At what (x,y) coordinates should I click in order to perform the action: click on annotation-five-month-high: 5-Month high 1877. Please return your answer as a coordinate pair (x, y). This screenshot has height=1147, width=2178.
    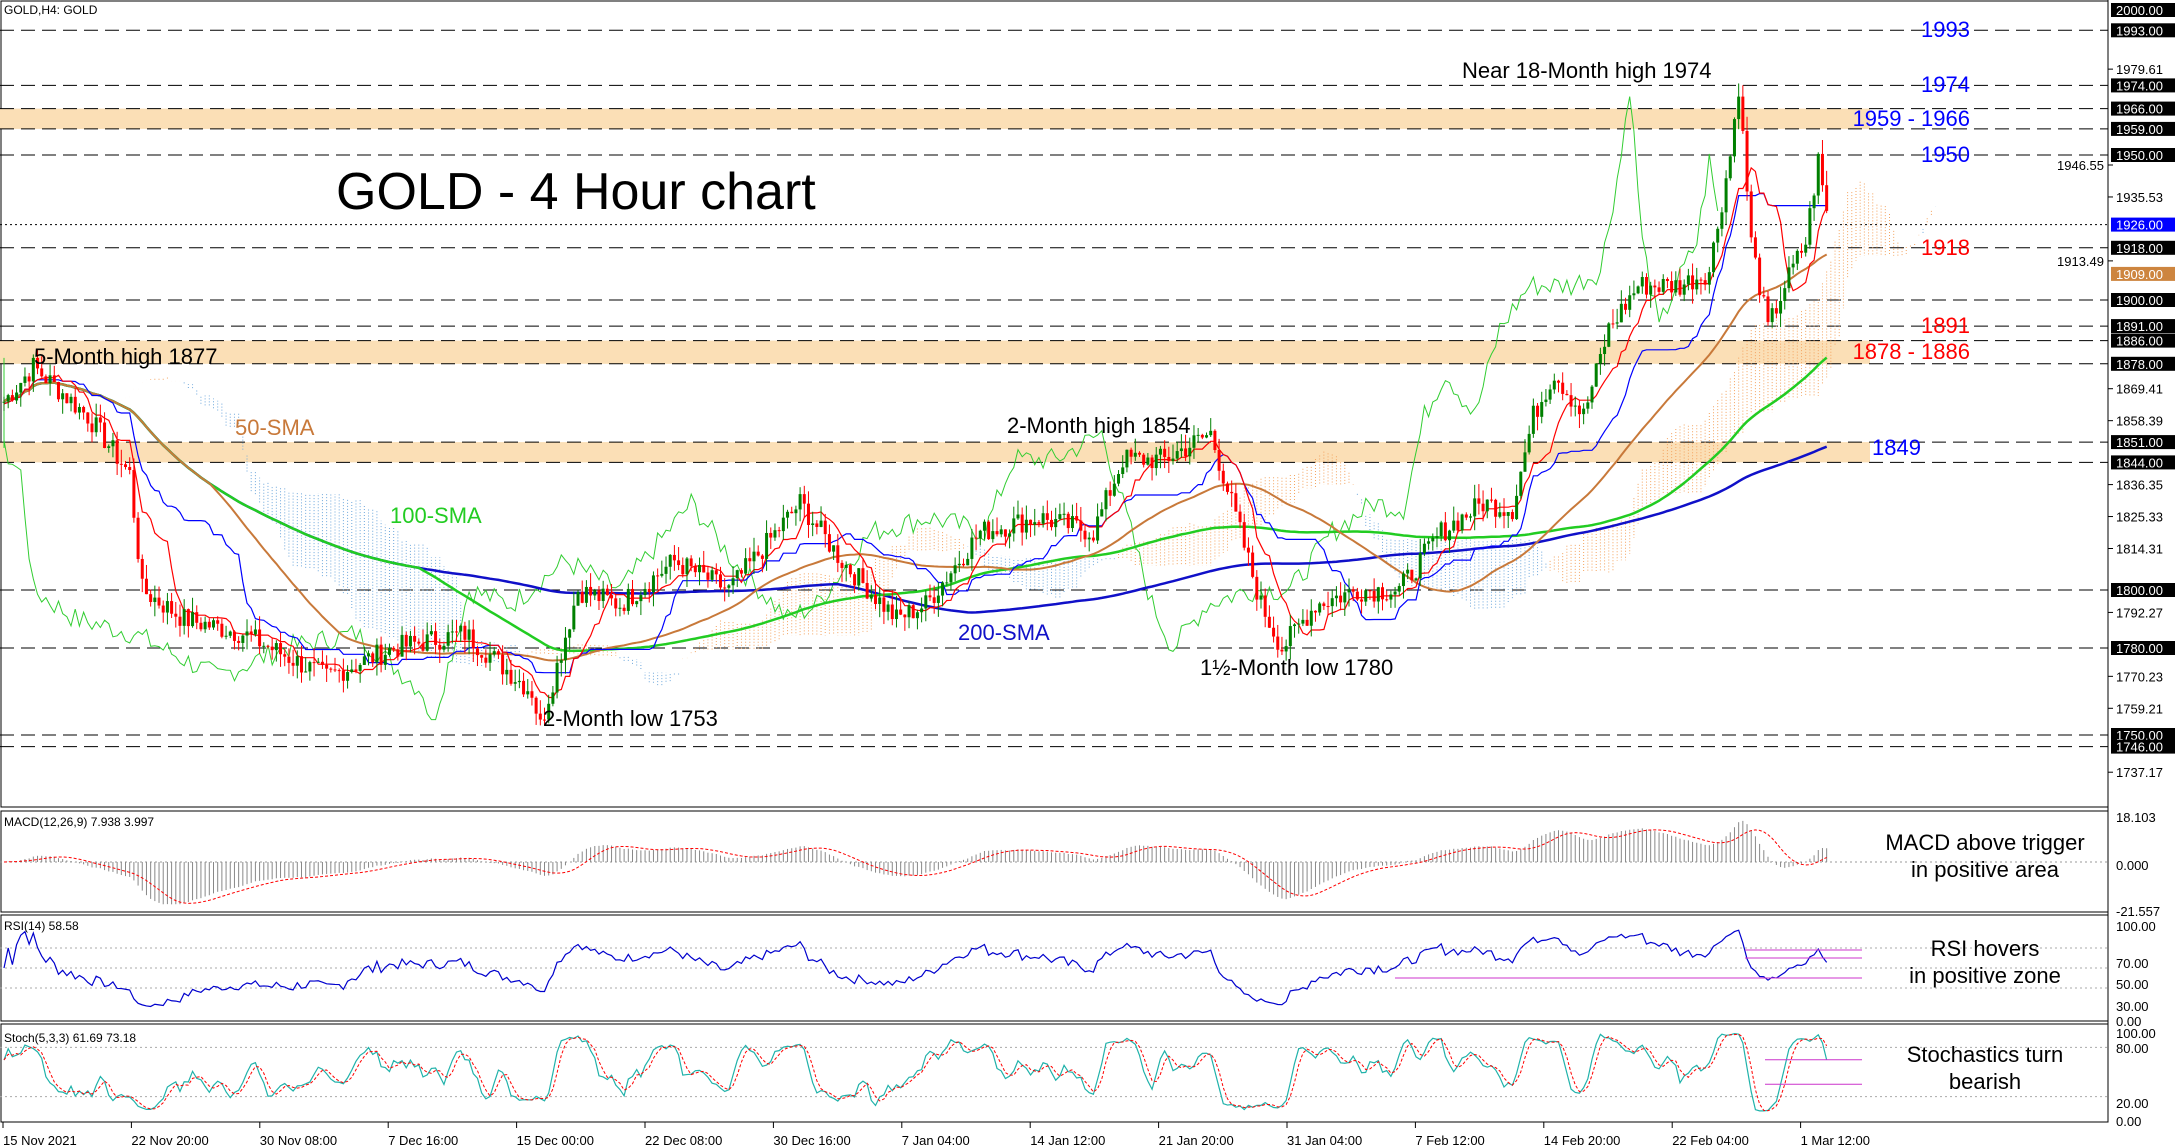
    Looking at the image, I should click on (126, 356).